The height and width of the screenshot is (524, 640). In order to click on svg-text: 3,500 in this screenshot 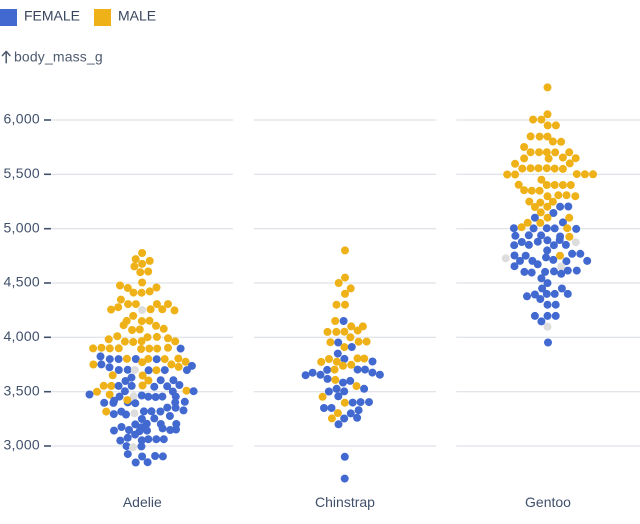, I will do `click(21, 390)`.